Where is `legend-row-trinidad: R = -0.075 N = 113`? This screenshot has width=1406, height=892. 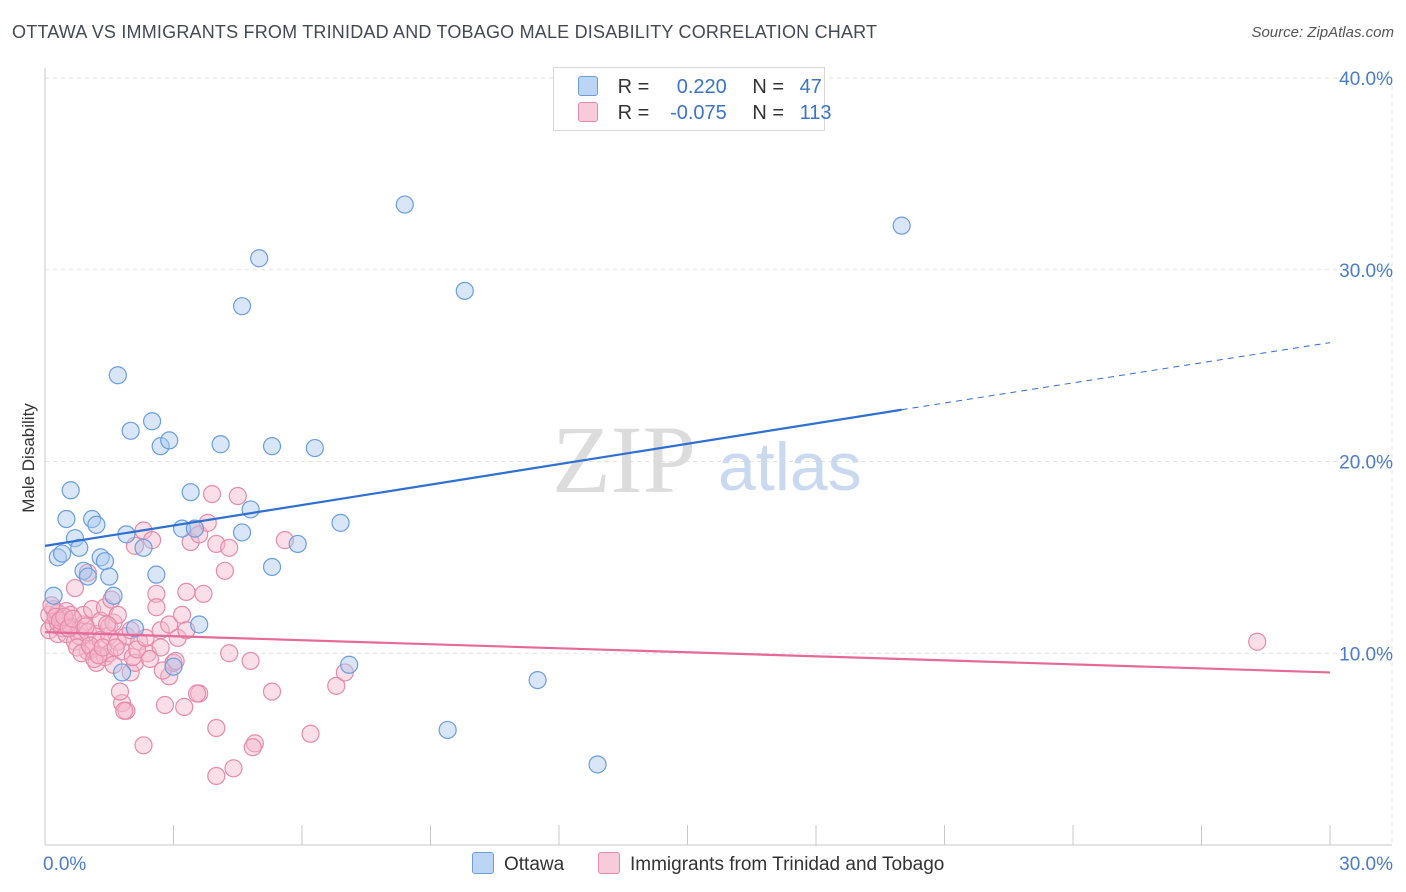
legend-row-trinidad: R = -0.075 N = 113 is located at coordinates (705, 115).